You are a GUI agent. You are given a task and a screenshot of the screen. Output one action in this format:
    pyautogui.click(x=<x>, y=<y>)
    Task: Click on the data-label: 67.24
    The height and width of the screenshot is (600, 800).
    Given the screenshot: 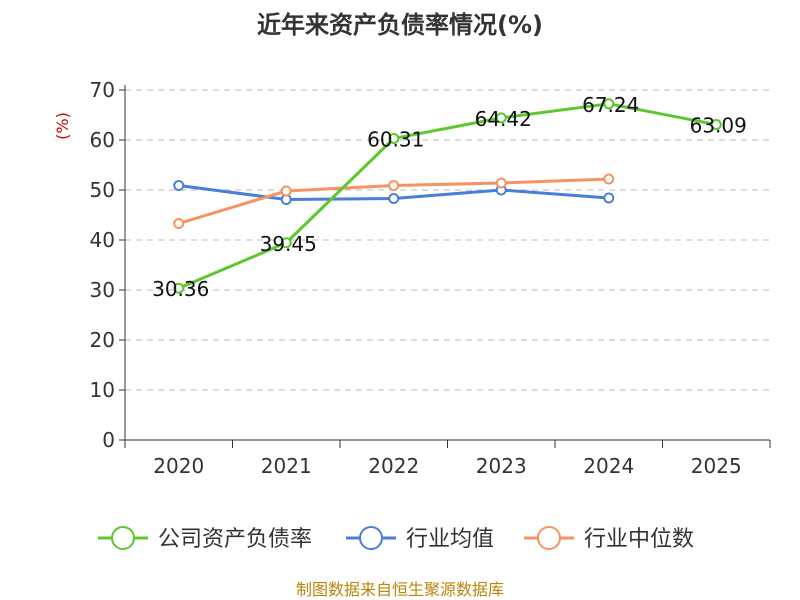 What is the action you would take?
    pyautogui.click(x=610, y=105)
    